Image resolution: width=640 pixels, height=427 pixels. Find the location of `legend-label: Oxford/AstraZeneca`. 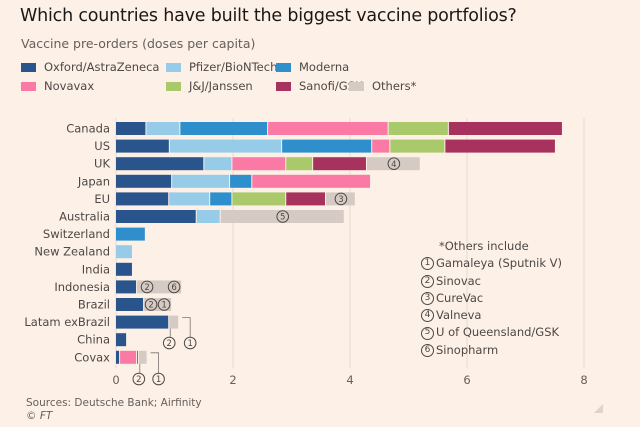

legend-label: Oxford/AstraZeneca is located at coordinates (102, 67).